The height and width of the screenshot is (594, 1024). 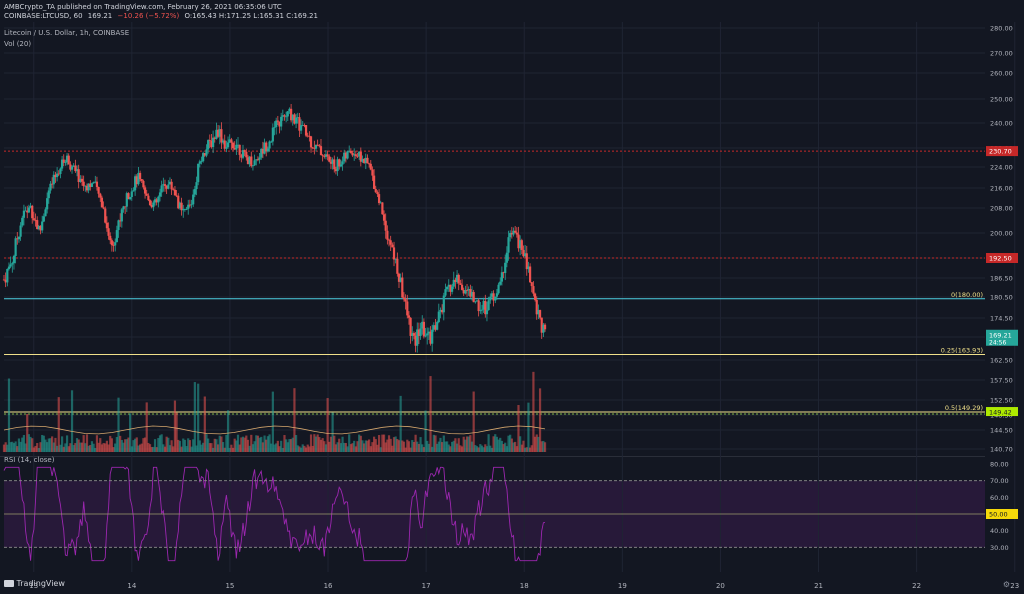 I want to click on price-tick-label: 152.50, so click(x=1001, y=401).